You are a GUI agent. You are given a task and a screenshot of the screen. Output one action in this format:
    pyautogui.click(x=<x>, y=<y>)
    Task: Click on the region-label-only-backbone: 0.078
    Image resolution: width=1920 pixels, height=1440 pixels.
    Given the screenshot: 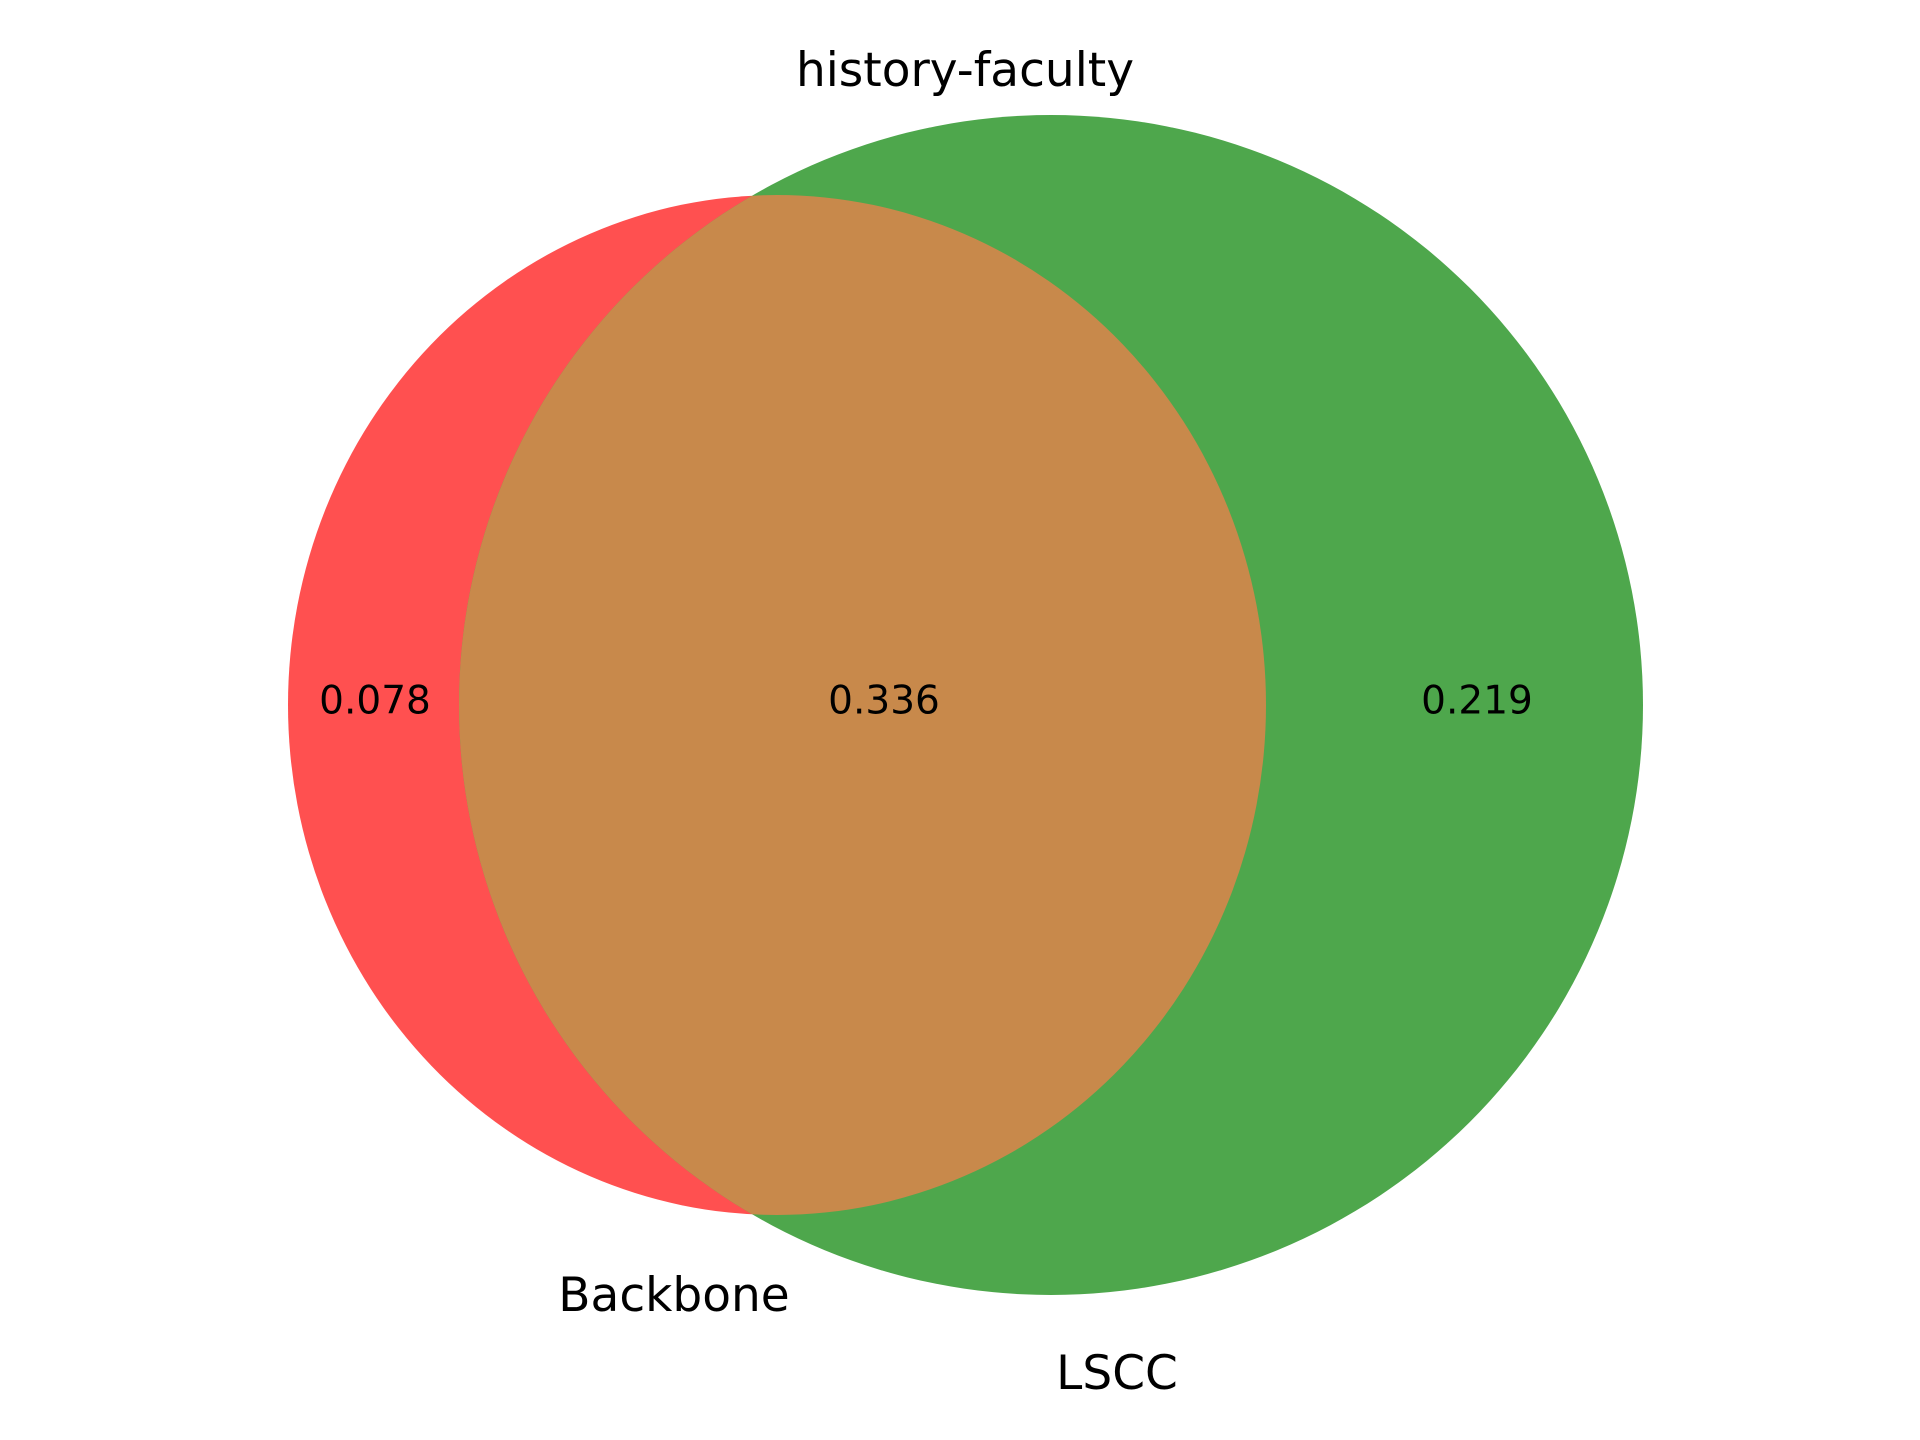 What is the action you would take?
    pyautogui.click(x=375, y=701)
    